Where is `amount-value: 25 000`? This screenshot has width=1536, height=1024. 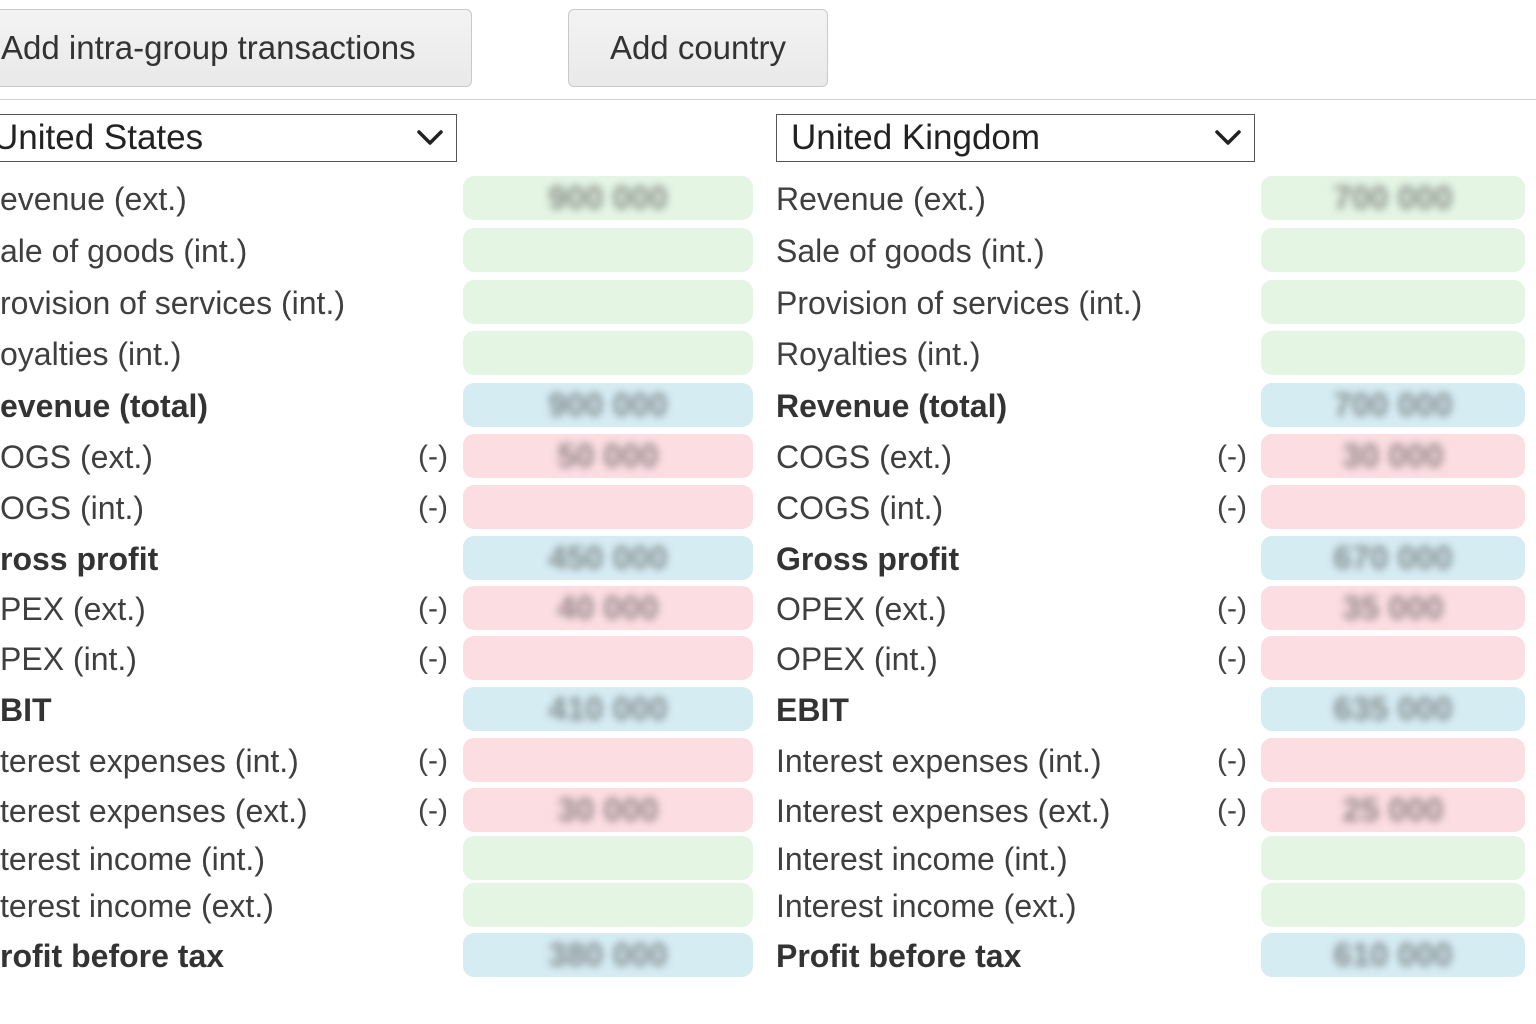
amount-value: 25 000 is located at coordinates (1393, 809).